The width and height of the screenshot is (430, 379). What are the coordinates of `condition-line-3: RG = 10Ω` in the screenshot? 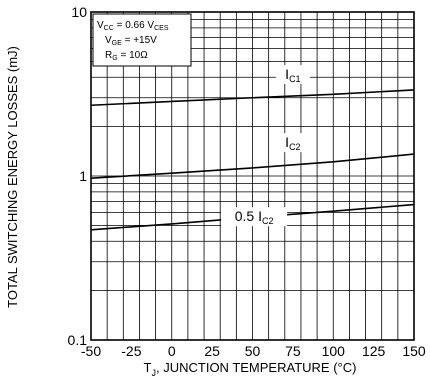 It's located at (126, 56).